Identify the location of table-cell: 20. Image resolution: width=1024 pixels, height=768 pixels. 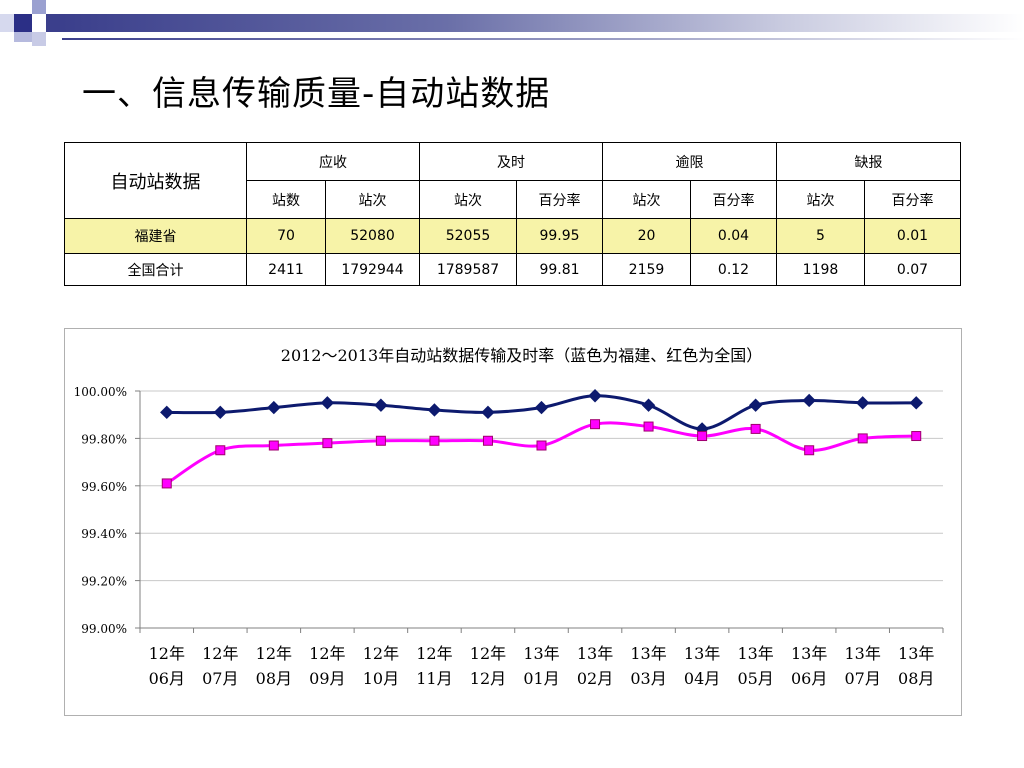
(646, 236).